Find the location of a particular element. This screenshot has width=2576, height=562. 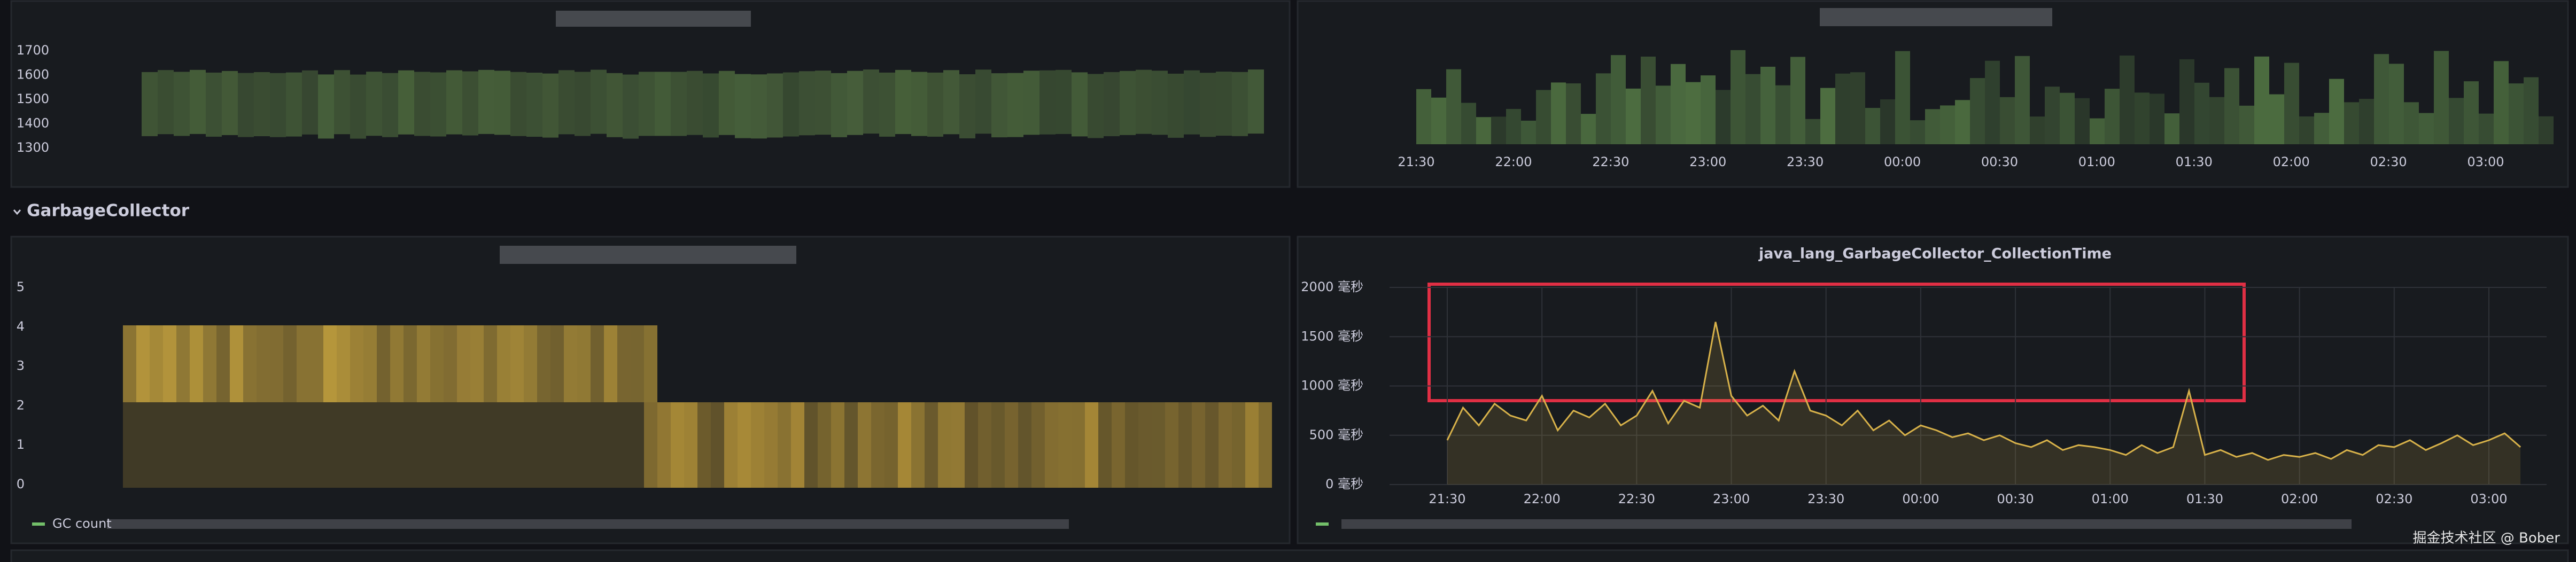

row-title: GarbageCollector is located at coordinates (108, 211).